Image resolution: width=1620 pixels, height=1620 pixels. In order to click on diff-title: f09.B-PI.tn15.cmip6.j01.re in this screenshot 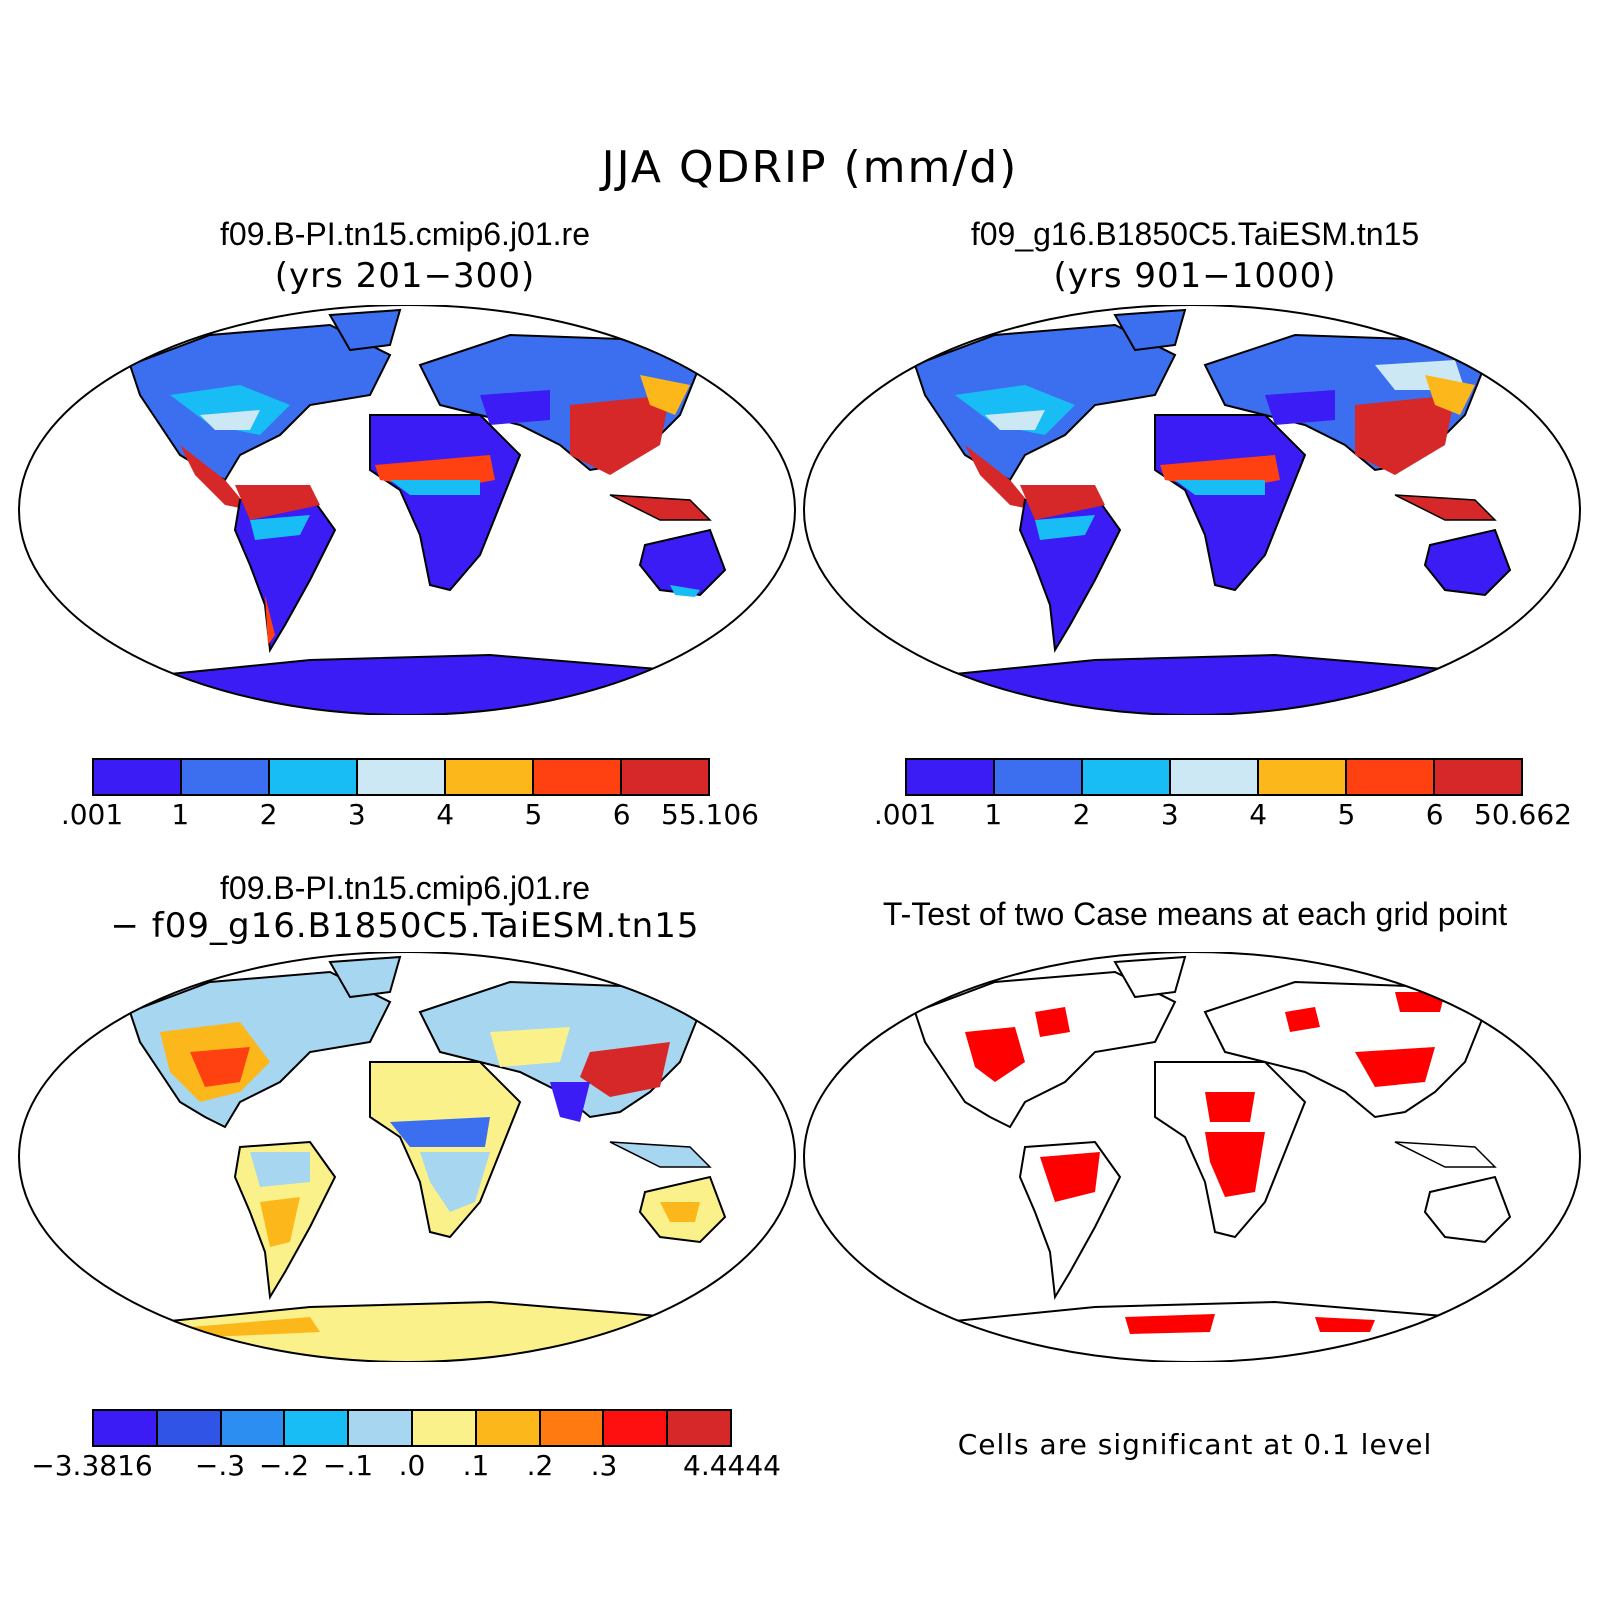, I will do `click(405, 888)`.